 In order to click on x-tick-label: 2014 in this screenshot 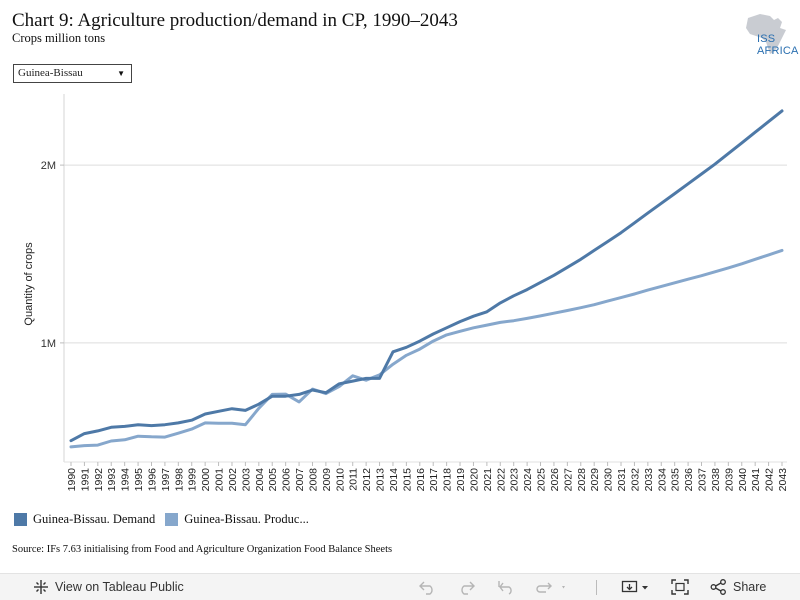, I will do `click(394, 480)`.